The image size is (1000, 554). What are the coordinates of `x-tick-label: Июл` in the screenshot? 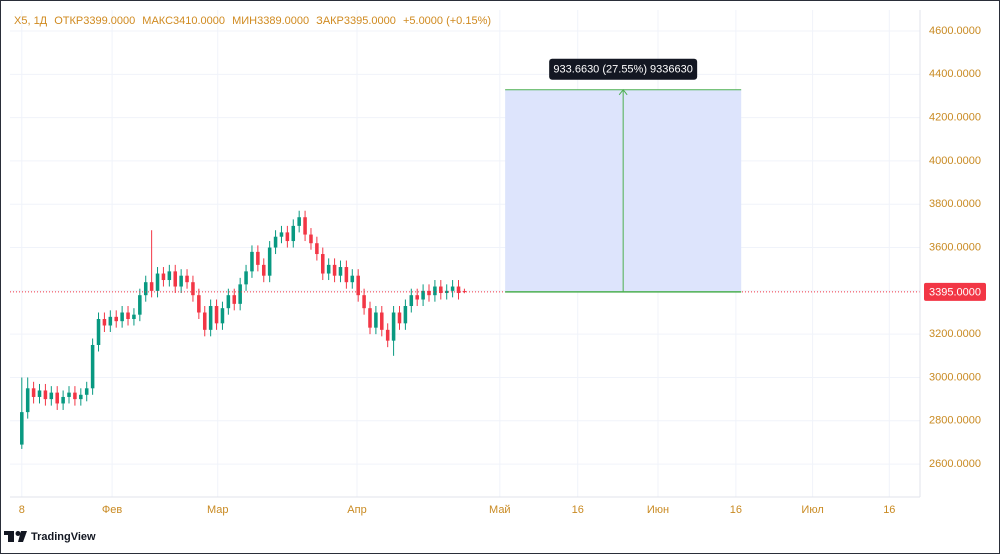 It's located at (812, 510).